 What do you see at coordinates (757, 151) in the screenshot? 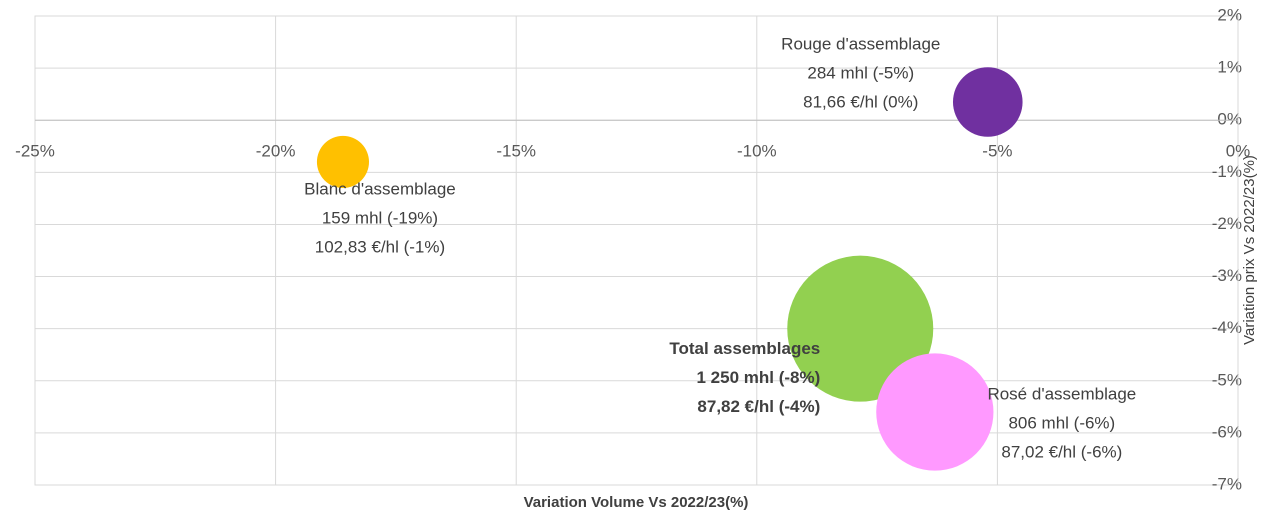
I see `x-tick-label: -10%` at bounding box center [757, 151].